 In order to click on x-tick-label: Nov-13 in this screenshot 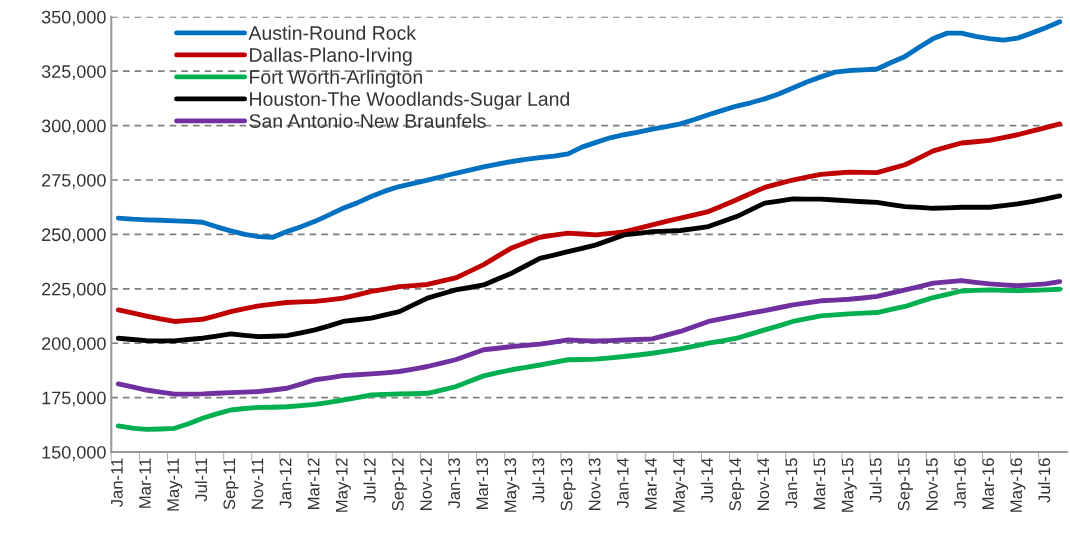, I will do `click(594, 484)`.